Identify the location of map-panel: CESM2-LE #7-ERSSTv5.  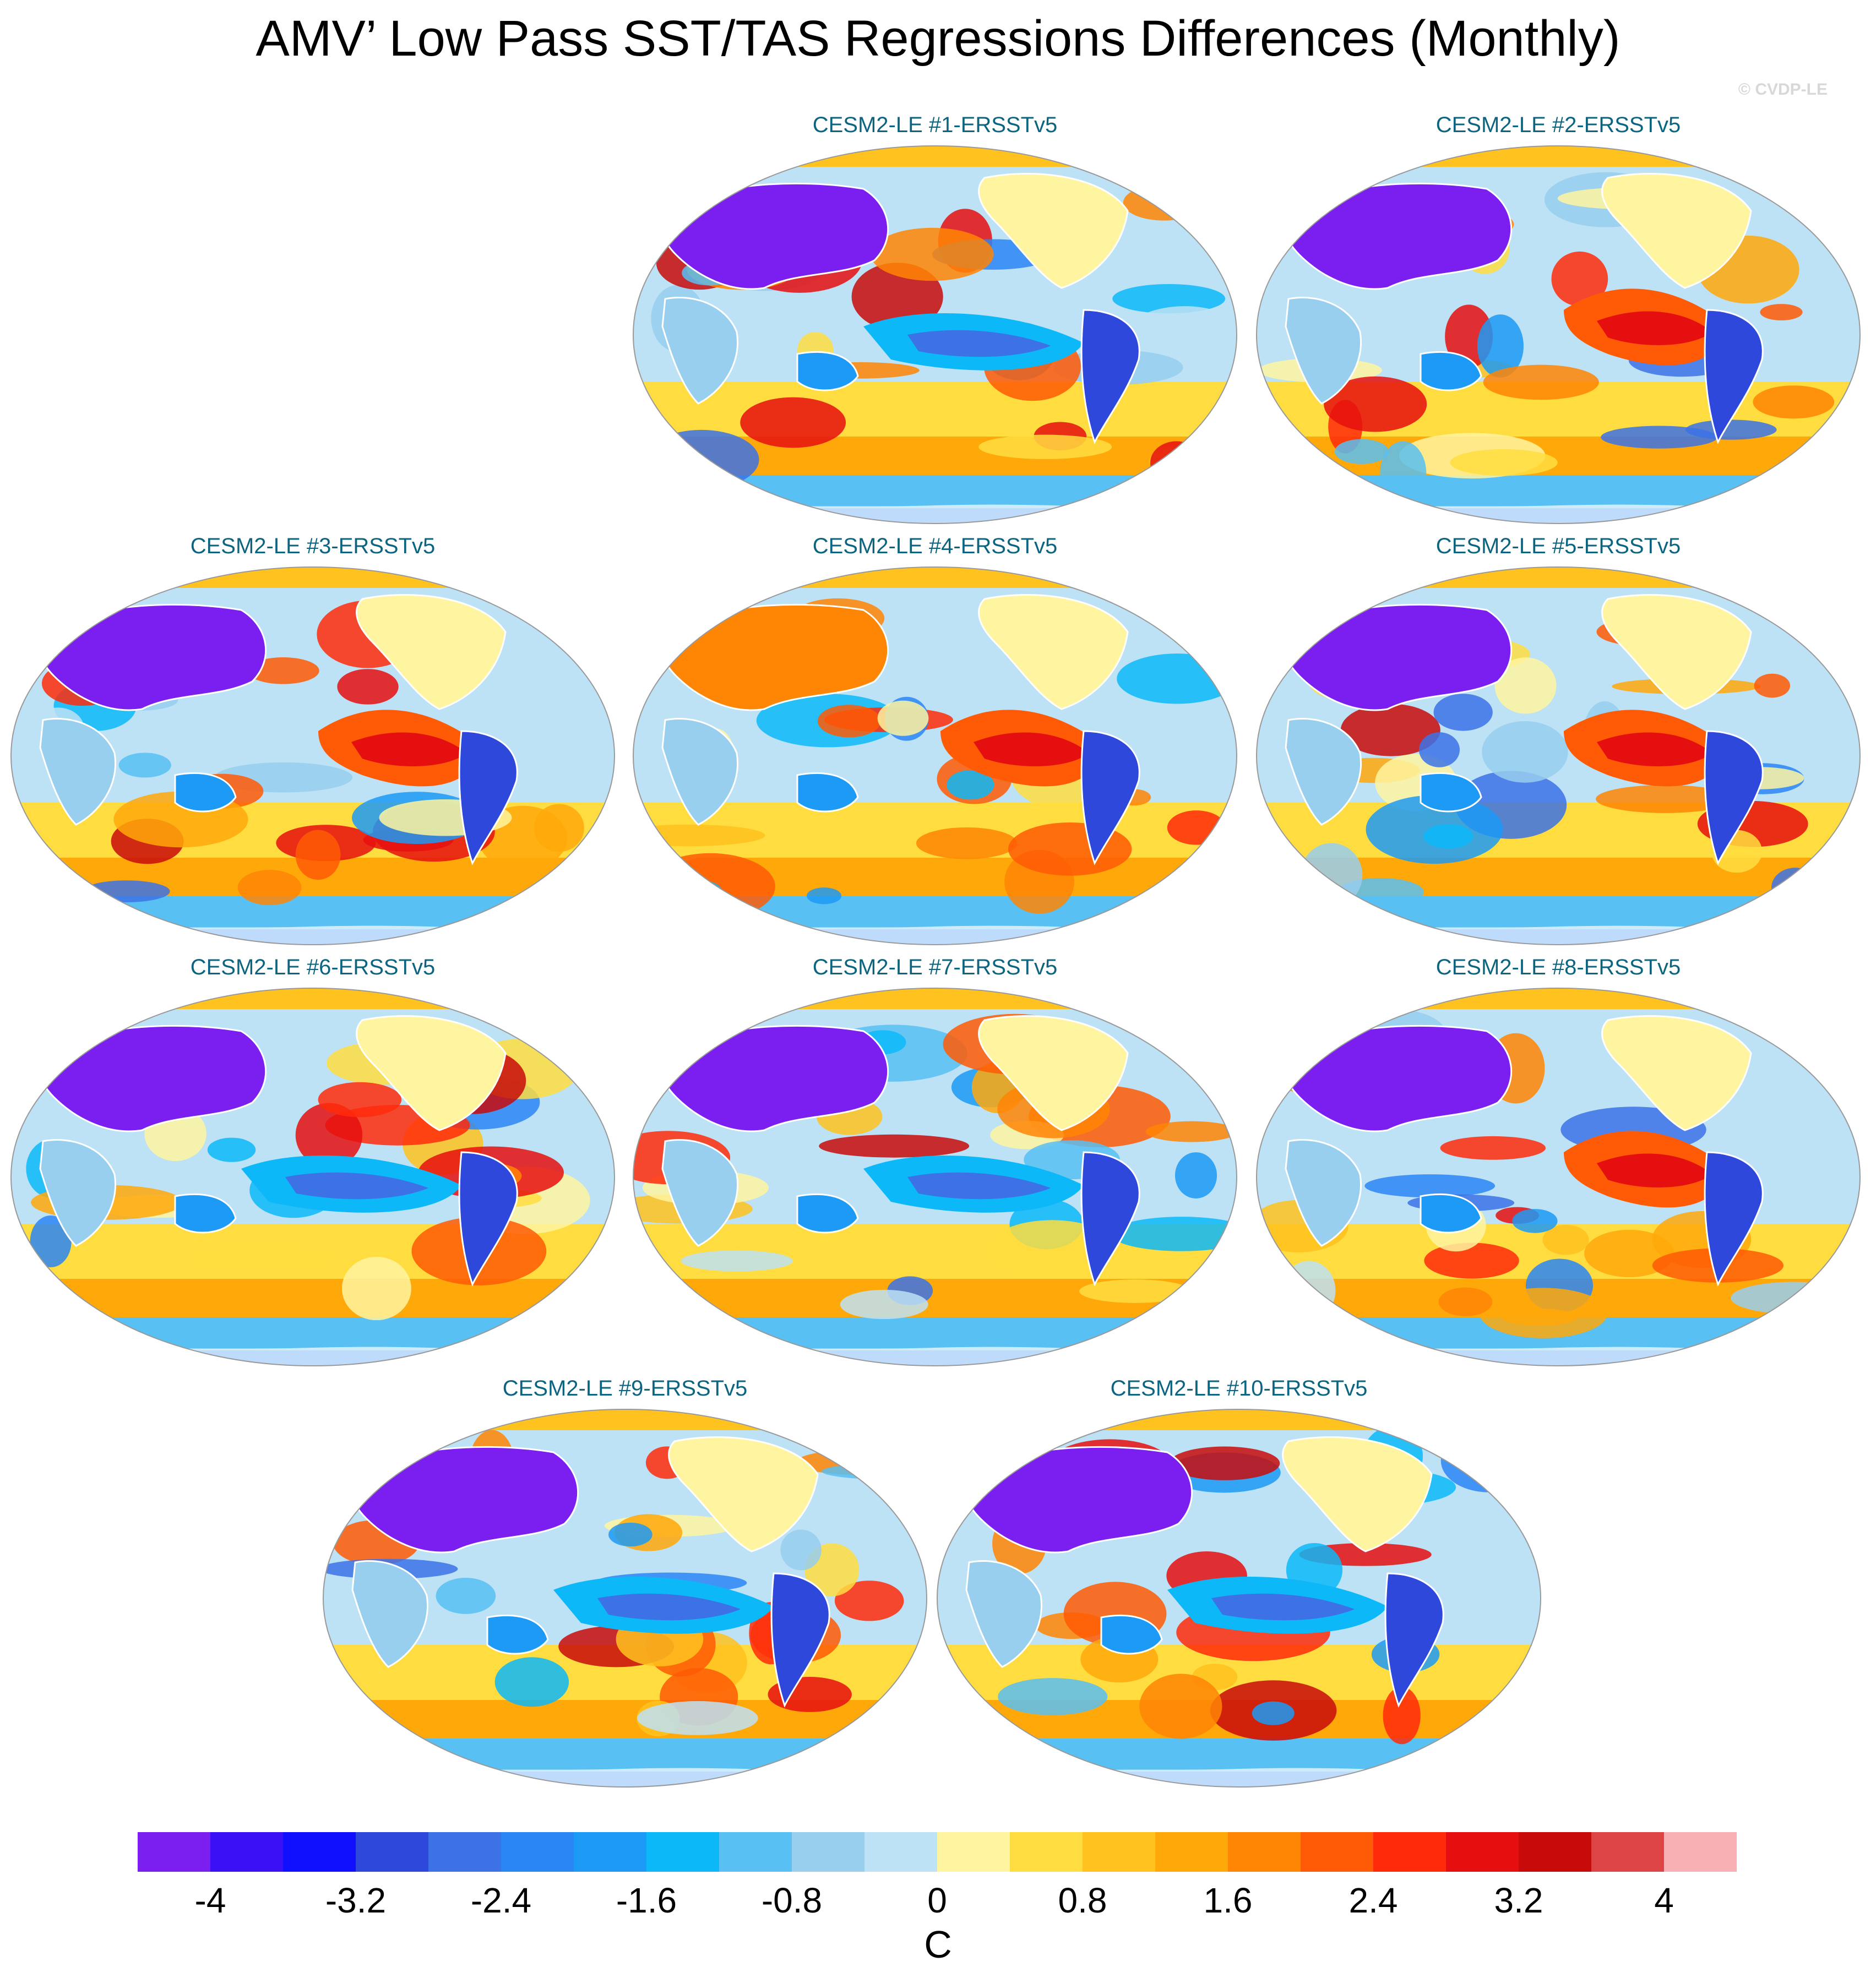
(935, 1161).